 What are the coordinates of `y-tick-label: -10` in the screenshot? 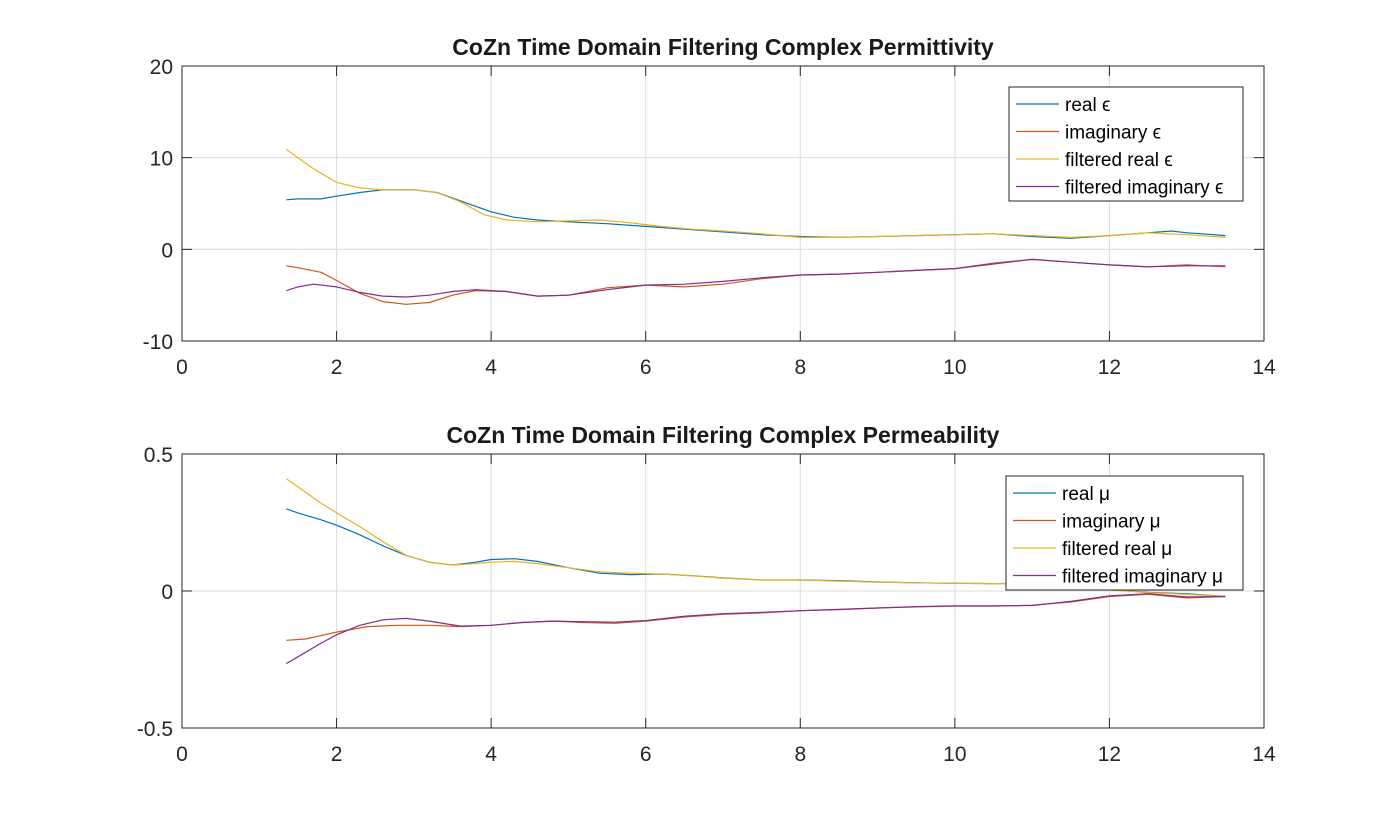 It's located at (158, 342).